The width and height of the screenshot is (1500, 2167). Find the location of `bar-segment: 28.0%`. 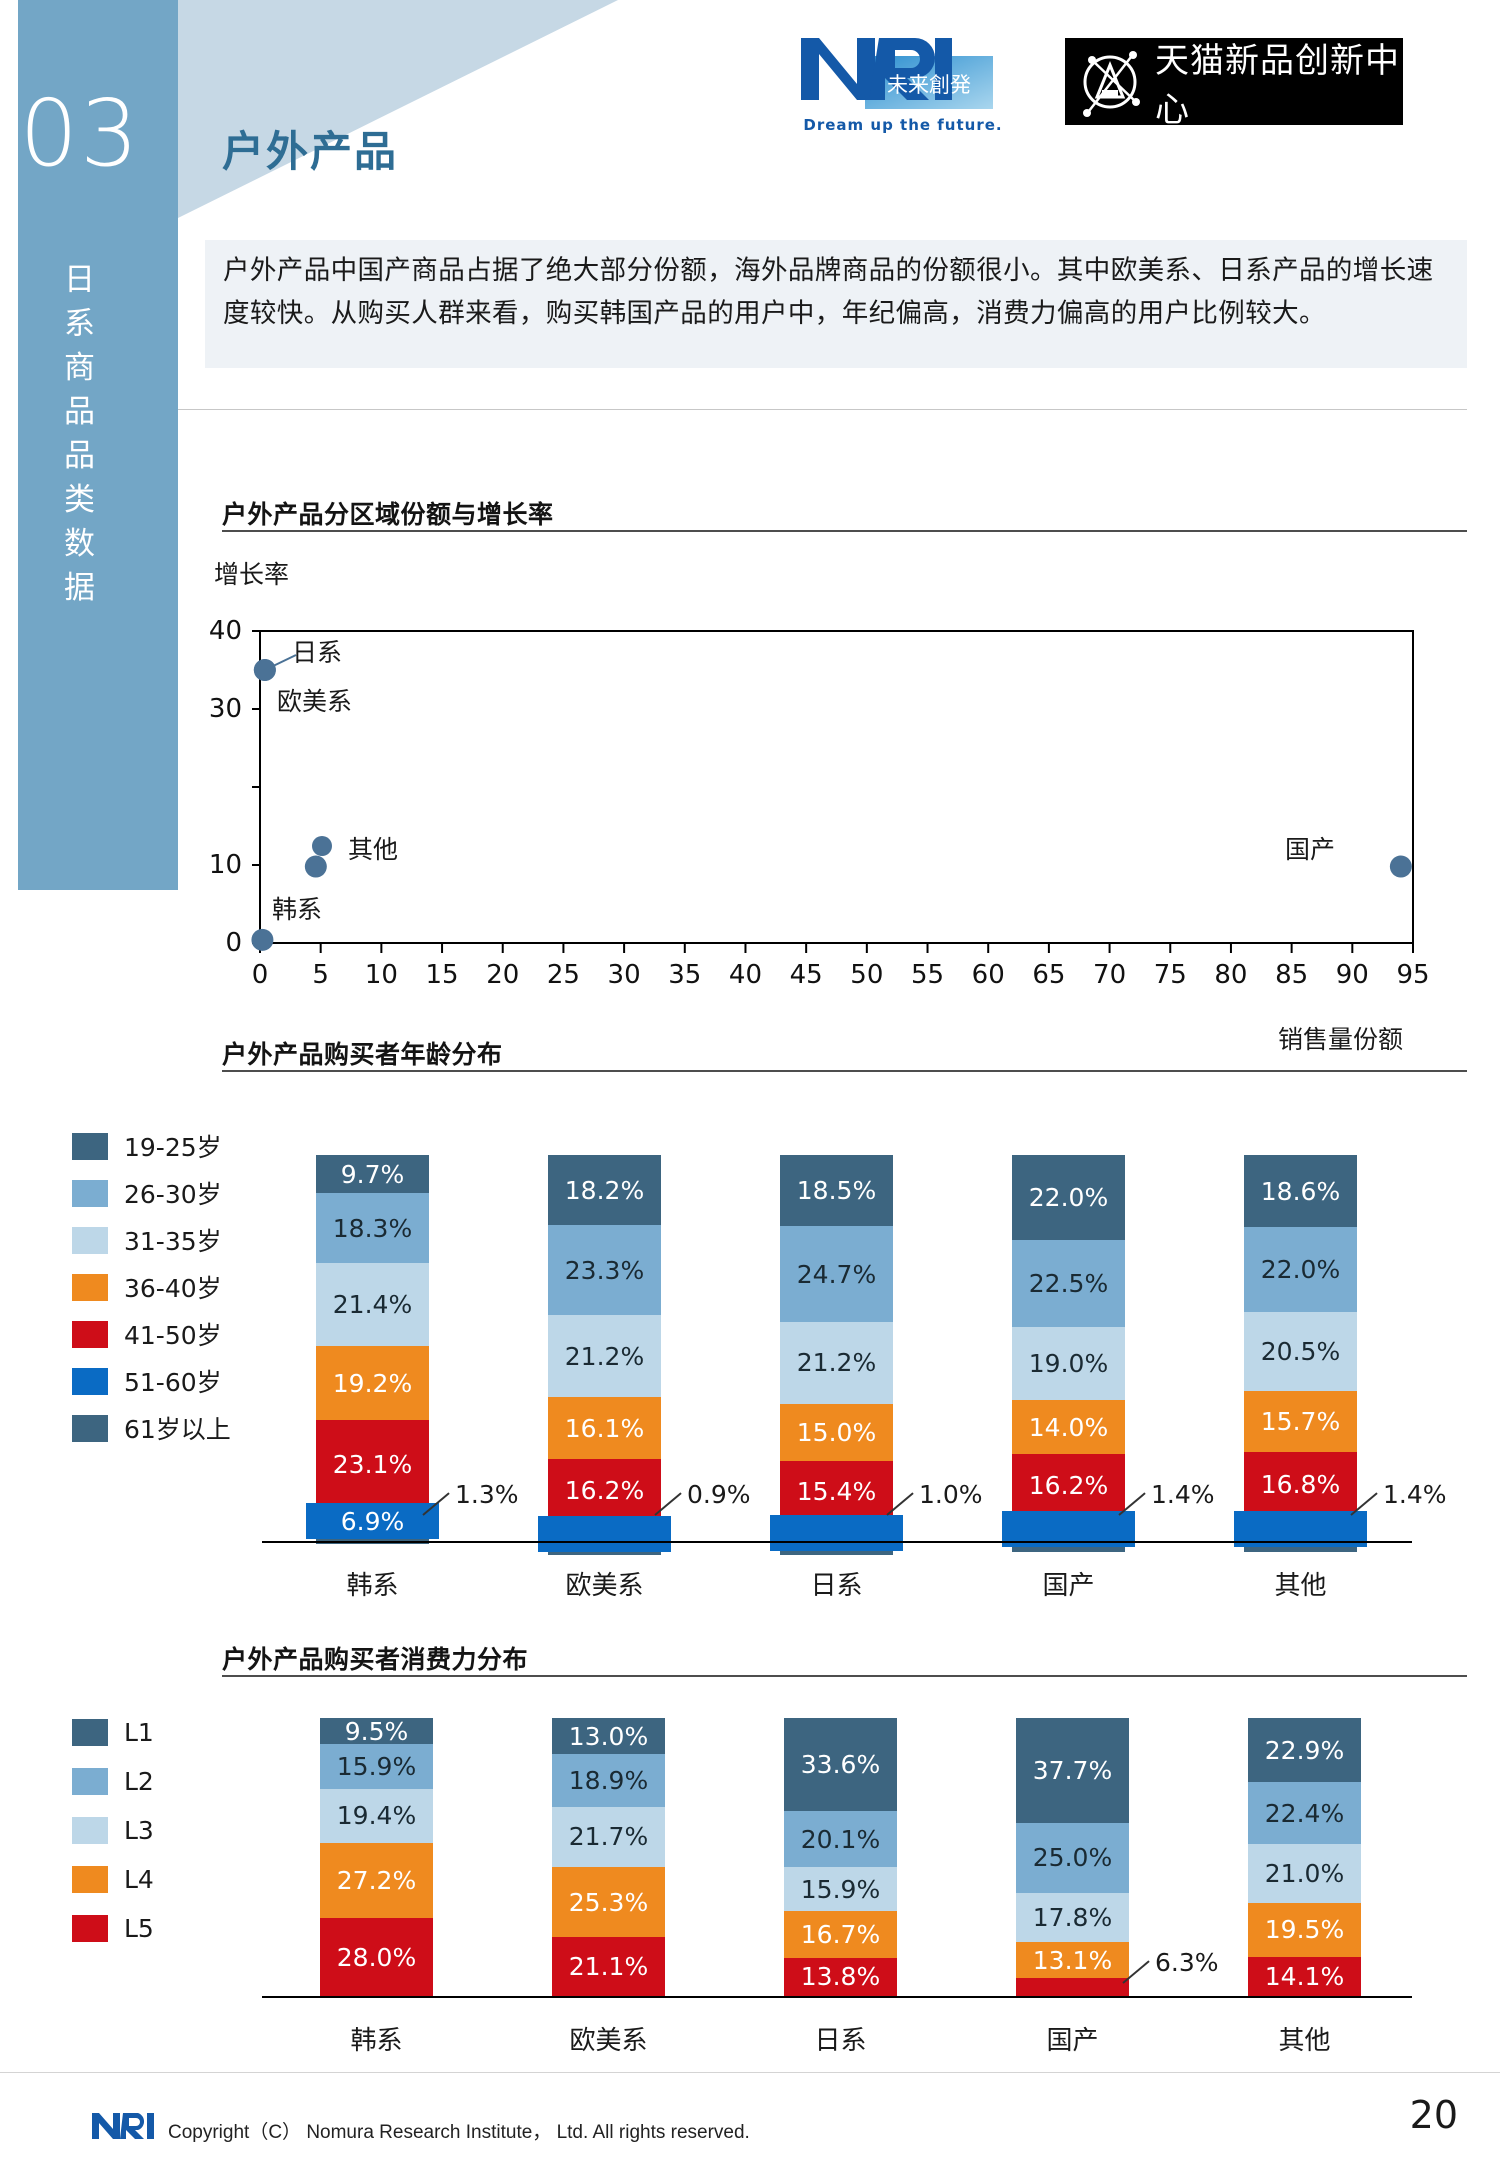

bar-segment: 28.0% is located at coordinates (376, 1957).